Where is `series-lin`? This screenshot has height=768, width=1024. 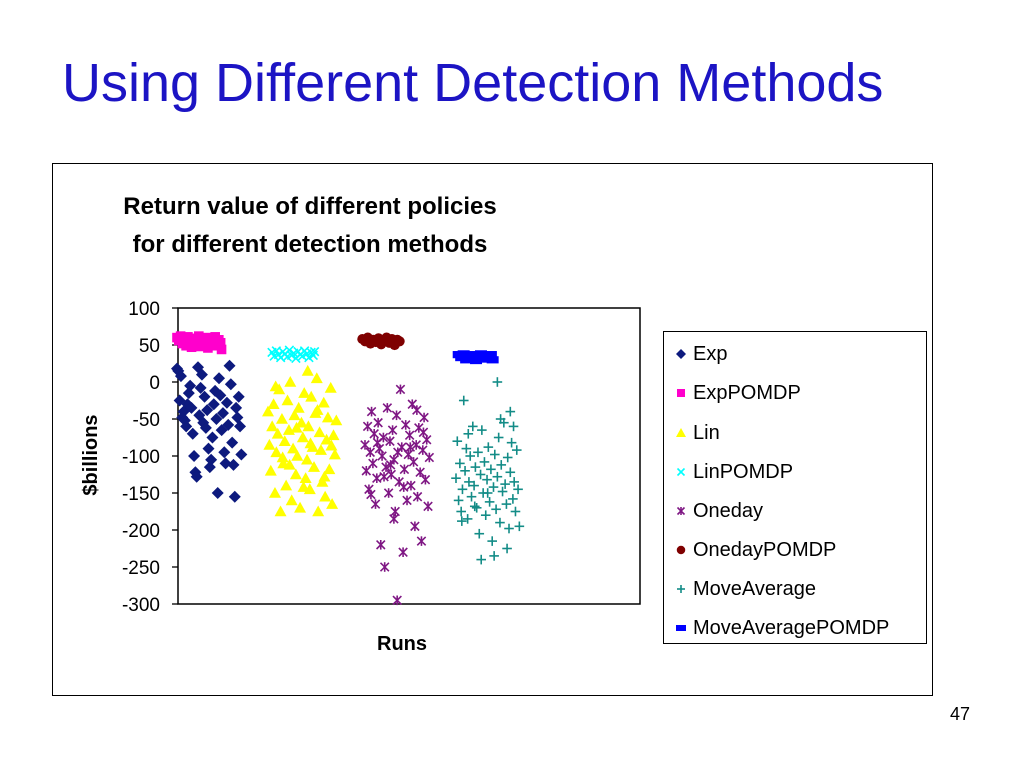
series-lin is located at coordinates (302, 440).